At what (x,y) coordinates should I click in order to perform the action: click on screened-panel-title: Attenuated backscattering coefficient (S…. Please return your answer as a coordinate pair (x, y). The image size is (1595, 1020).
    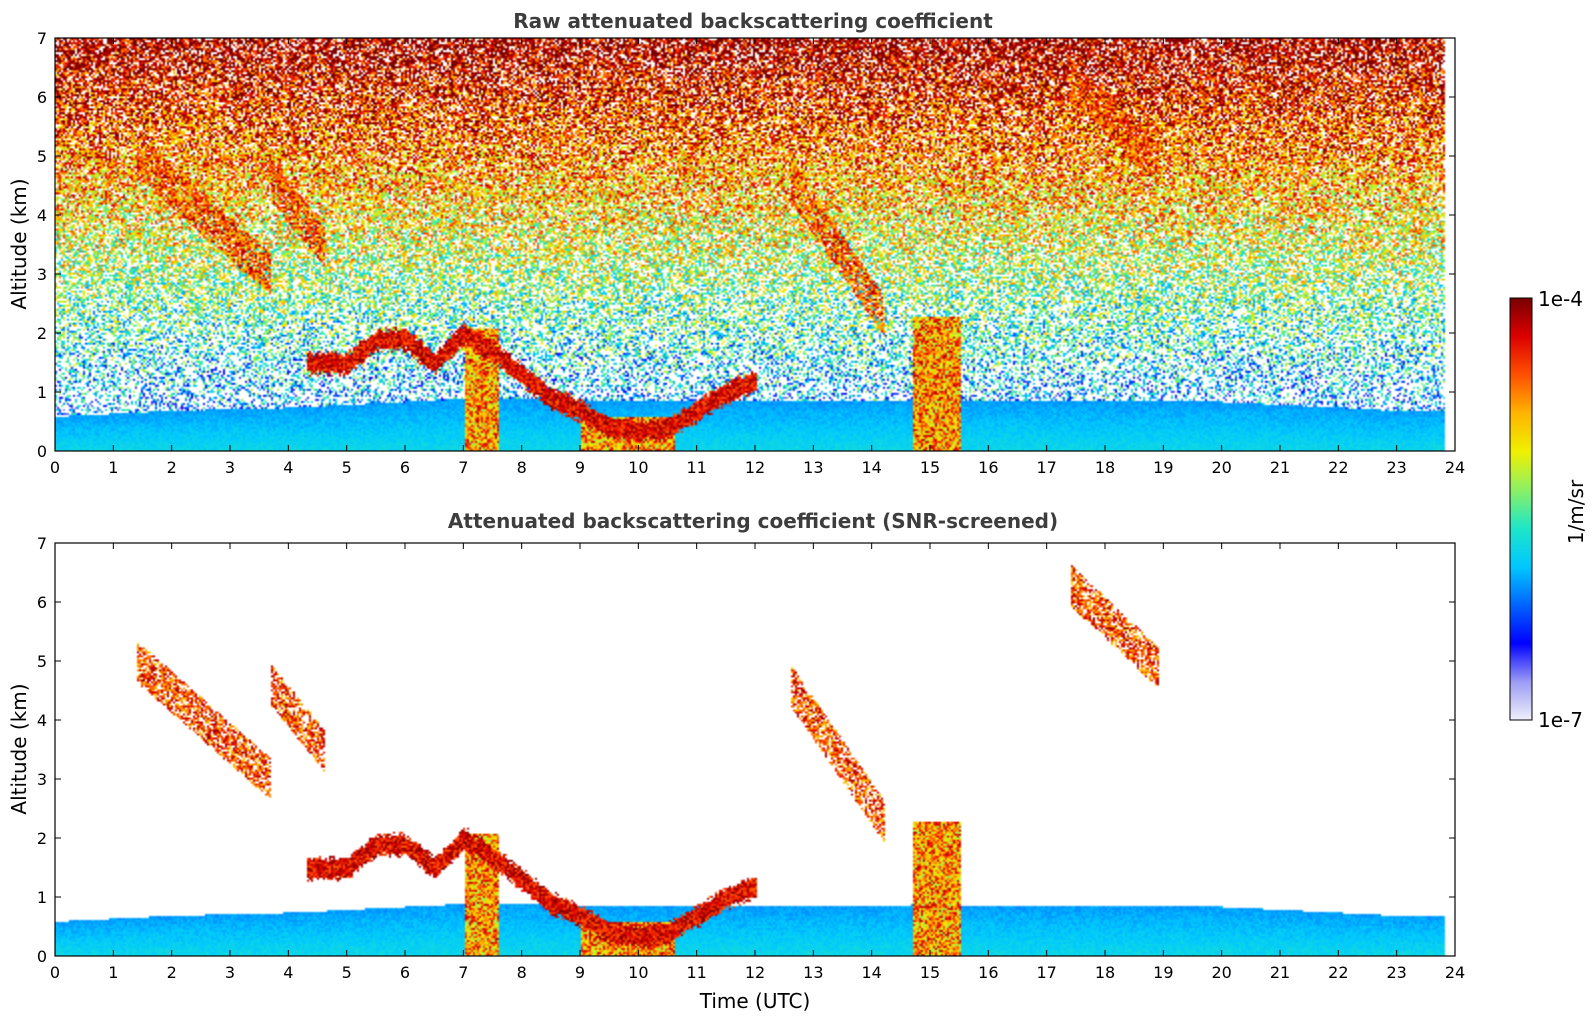
    Looking at the image, I should click on (753, 521).